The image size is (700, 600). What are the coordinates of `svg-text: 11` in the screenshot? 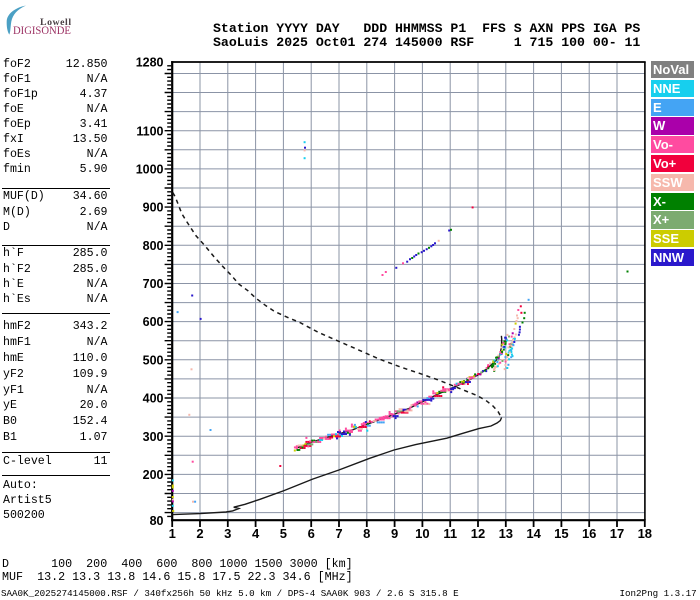 It's located at (450, 533).